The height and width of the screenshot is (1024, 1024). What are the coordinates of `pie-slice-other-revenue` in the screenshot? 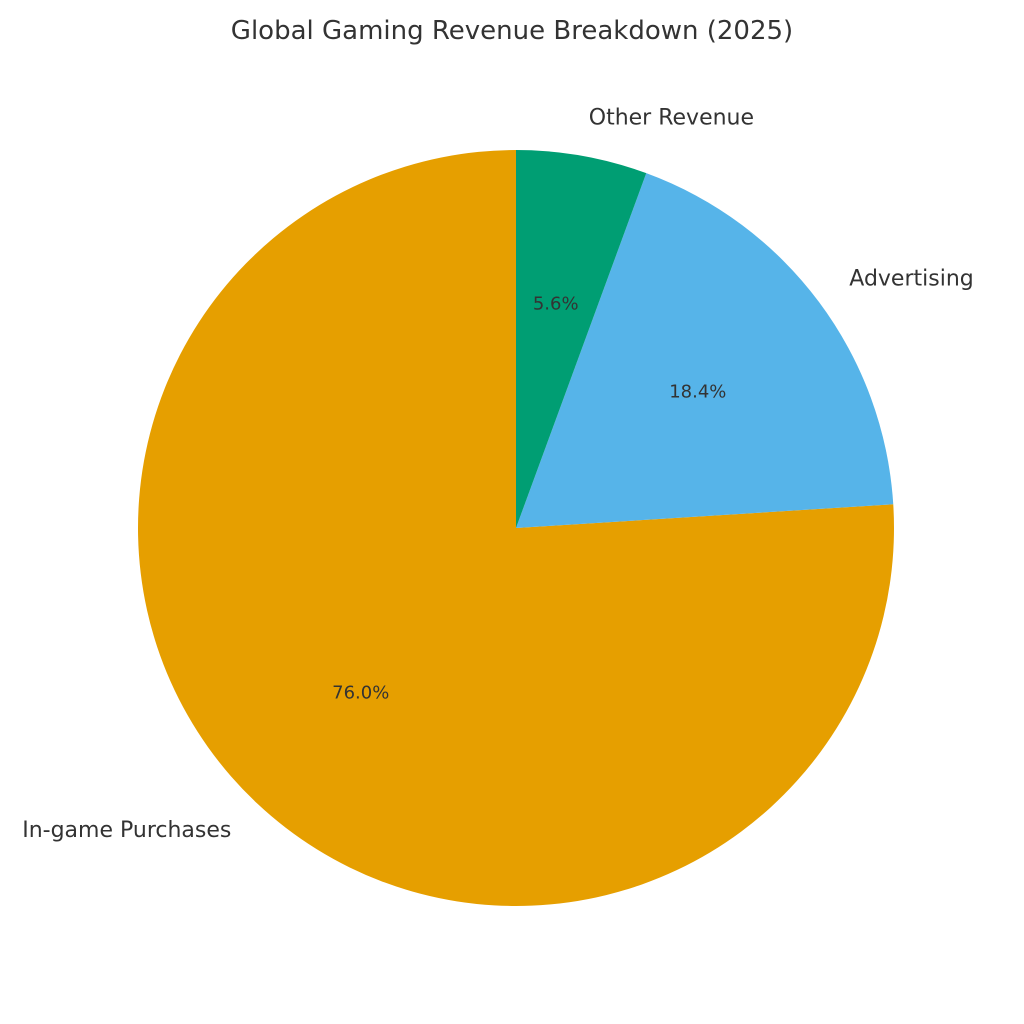 It's located at (581, 339).